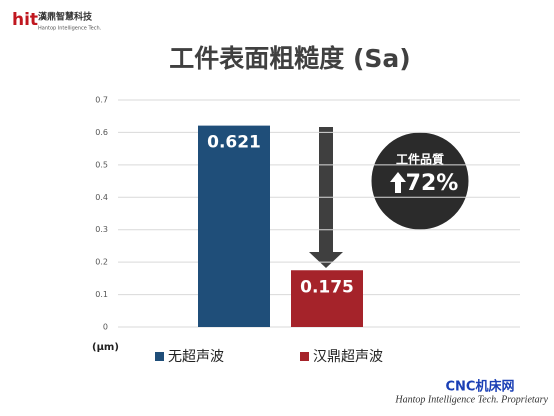  I want to click on value-label: 0.621, so click(234, 143).